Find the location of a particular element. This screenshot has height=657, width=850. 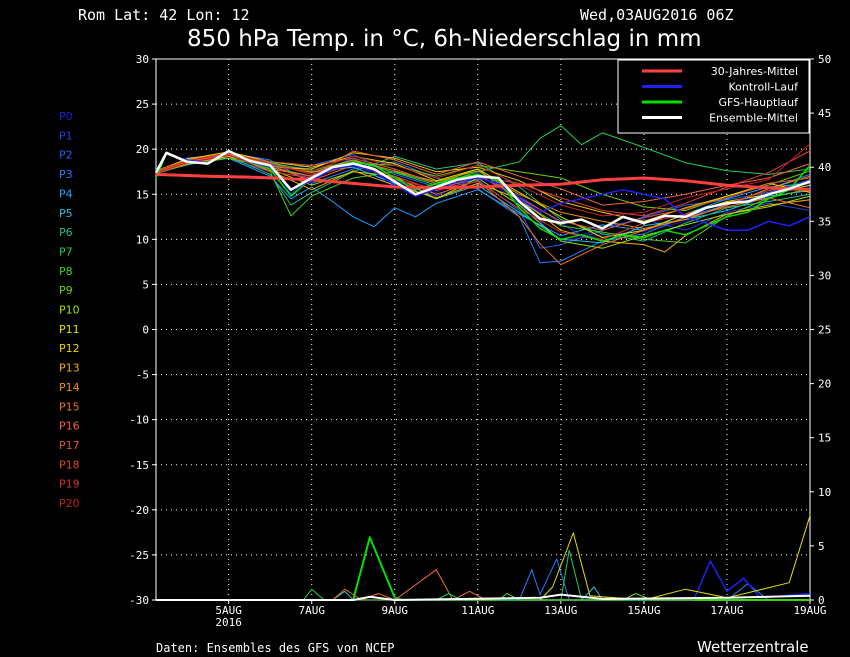

x-tick-label: 17AUG is located at coordinates (726, 610).